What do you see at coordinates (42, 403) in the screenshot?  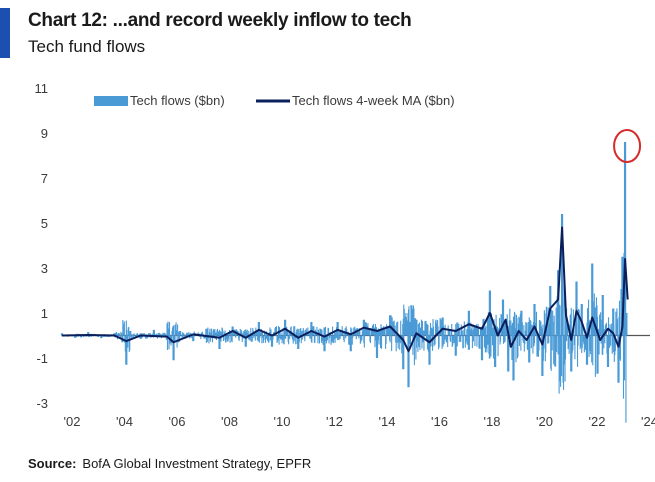 I see `y-tick-label: -3` at bounding box center [42, 403].